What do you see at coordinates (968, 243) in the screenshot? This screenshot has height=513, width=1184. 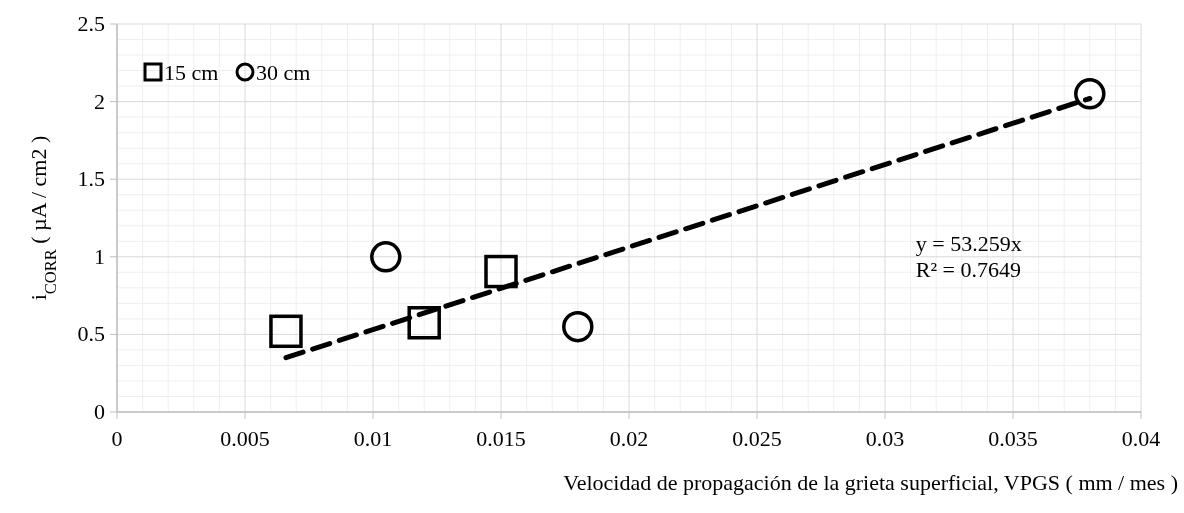 I see `annotation: y = 53.259x` at bounding box center [968, 243].